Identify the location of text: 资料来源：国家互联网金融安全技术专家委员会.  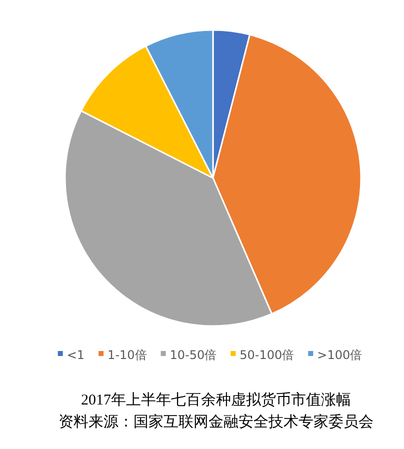
(216, 421).